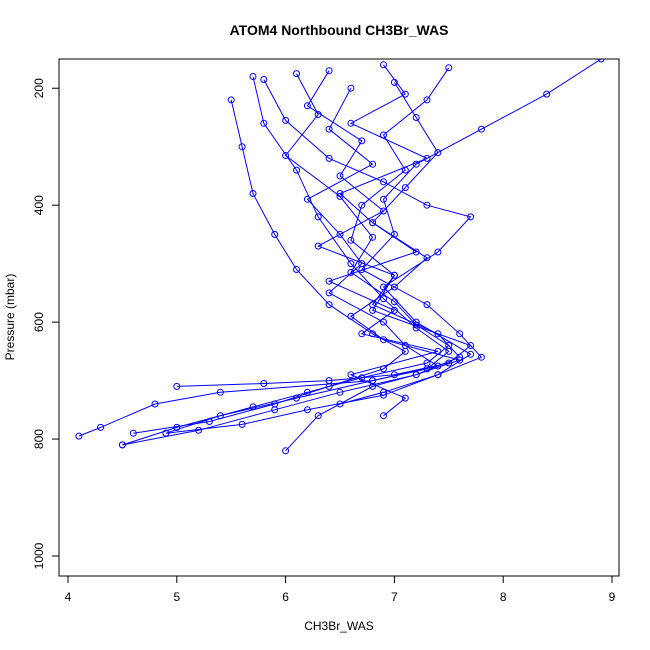  Describe the element at coordinates (46, 323) in the screenshot. I see `y-axis: 200 400 600 800 1000` at that location.